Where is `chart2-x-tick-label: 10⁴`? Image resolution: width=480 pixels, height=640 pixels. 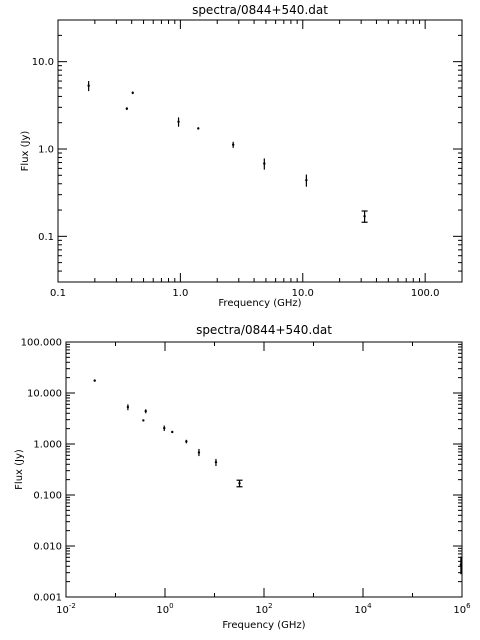 chart2-x-tick-label: 10⁴ is located at coordinates (363, 609).